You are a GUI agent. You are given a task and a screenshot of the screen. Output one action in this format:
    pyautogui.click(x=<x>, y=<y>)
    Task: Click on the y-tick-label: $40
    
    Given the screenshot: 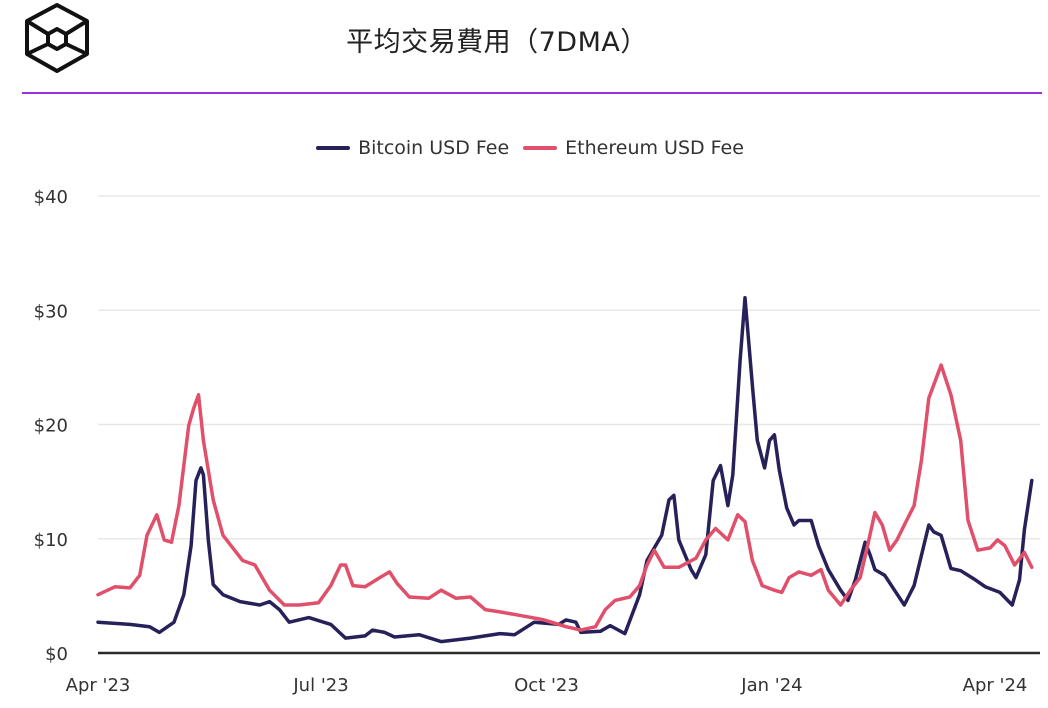 What is the action you would take?
    pyautogui.click(x=51, y=197)
    